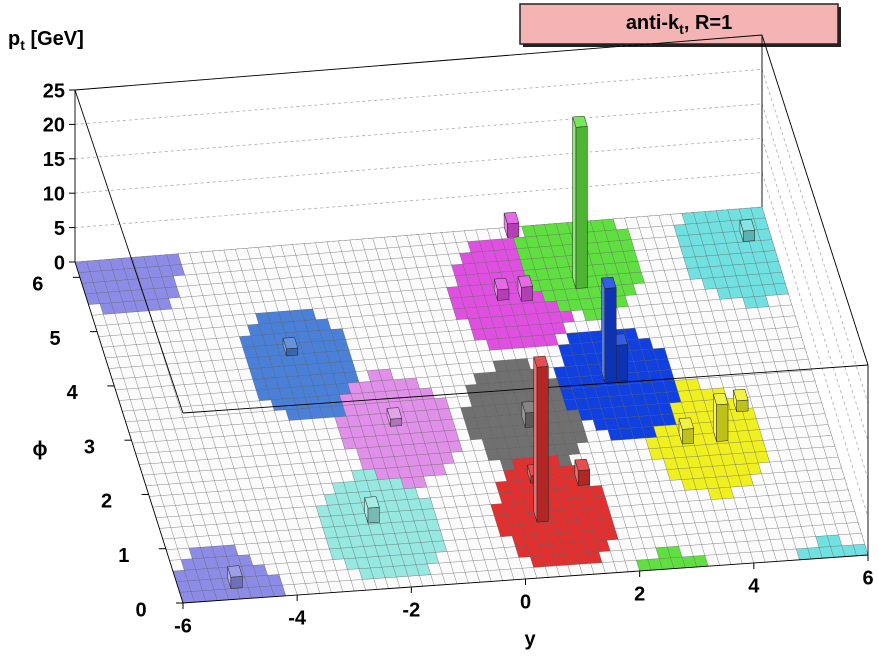 Image resolution: width=879 pixels, height=657 pixels. Describe the element at coordinates (425, 256) in the screenshot. I see `mesh-line` at that location.